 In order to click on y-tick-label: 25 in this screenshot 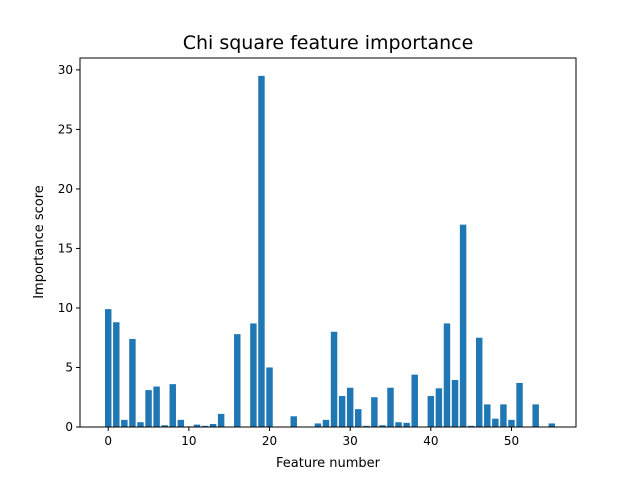, I will do `click(65, 129)`.